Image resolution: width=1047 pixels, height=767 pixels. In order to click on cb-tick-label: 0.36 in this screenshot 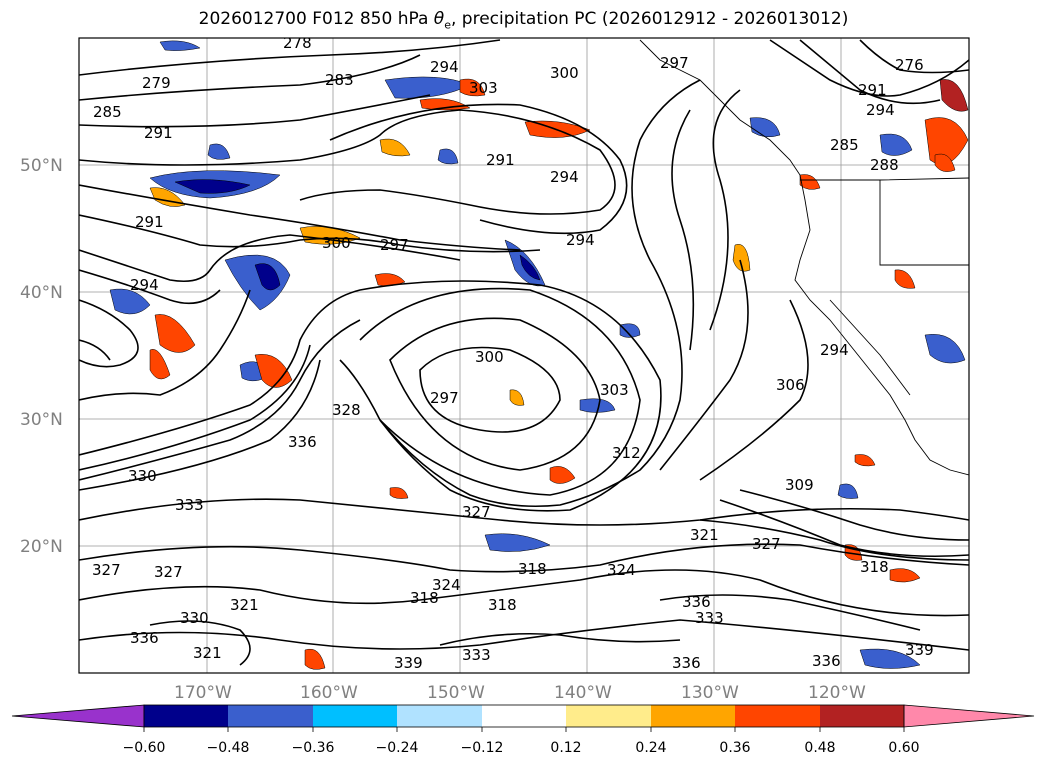, I will do `click(734, 748)`.